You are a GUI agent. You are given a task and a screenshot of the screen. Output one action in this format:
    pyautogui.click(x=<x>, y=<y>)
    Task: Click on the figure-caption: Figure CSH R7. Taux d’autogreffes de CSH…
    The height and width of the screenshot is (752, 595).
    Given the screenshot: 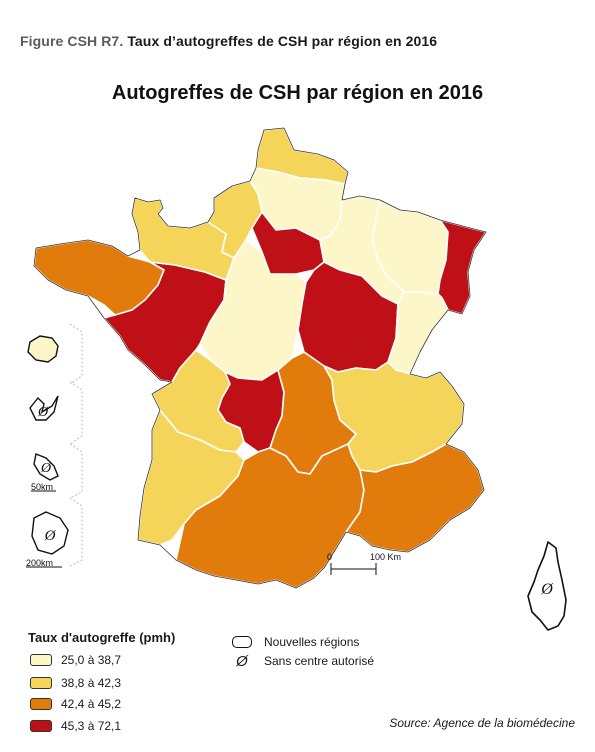 What is the action you would take?
    pyautogui.click(x=228, y=41)
    